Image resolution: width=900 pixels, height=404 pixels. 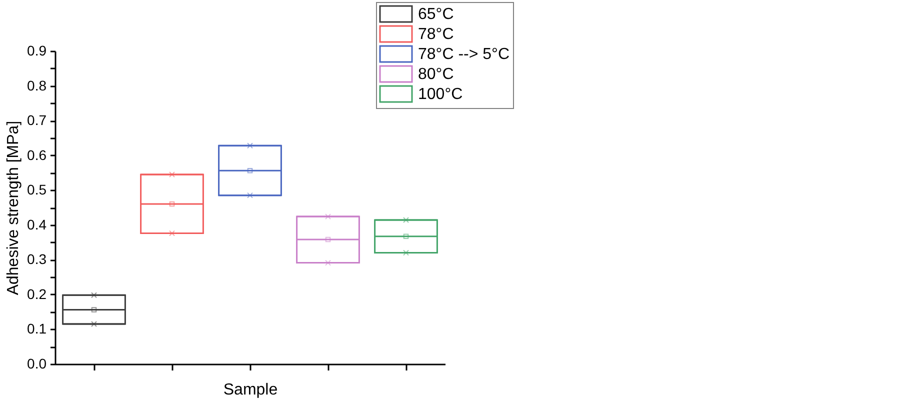 What do you see at coordinates (13, 208) in the screenshot?
I see `y-axis-title: Adhesive strength [MPa]` at bounding box center [13, 208].